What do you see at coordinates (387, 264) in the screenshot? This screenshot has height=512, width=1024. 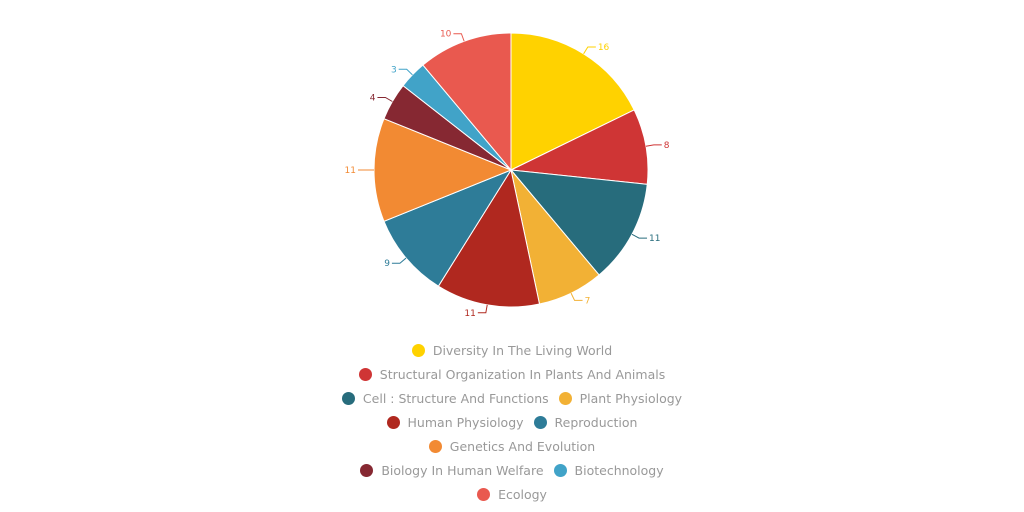 I see `data-label: 9` at bounding box center [387, 264].